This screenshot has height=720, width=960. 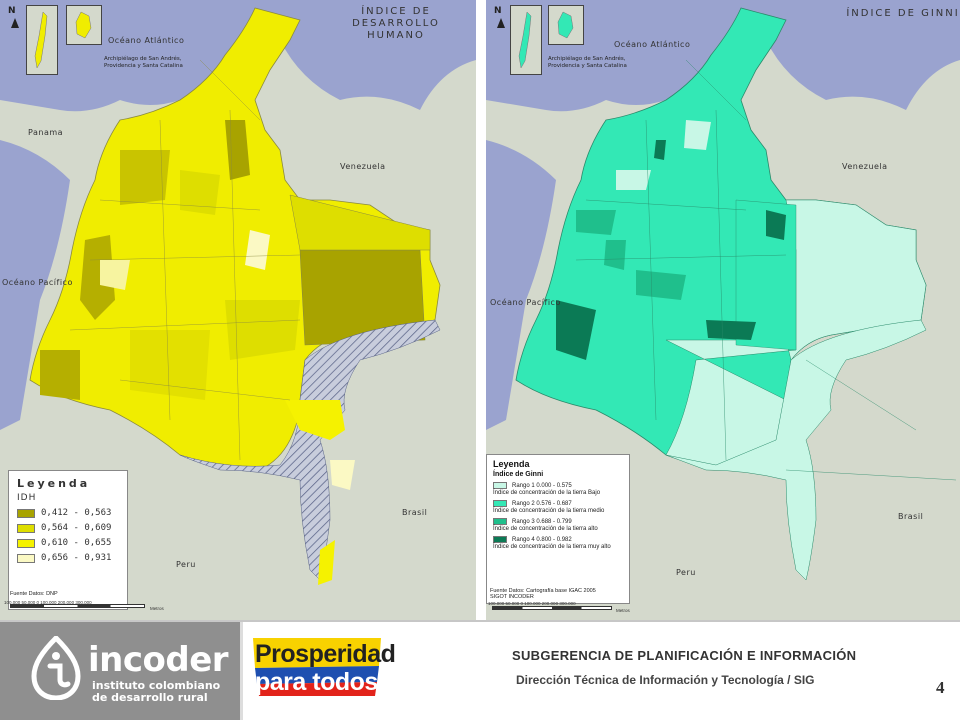 I want to click on legend-subtitle: IDH, so click(x=27, y=498).